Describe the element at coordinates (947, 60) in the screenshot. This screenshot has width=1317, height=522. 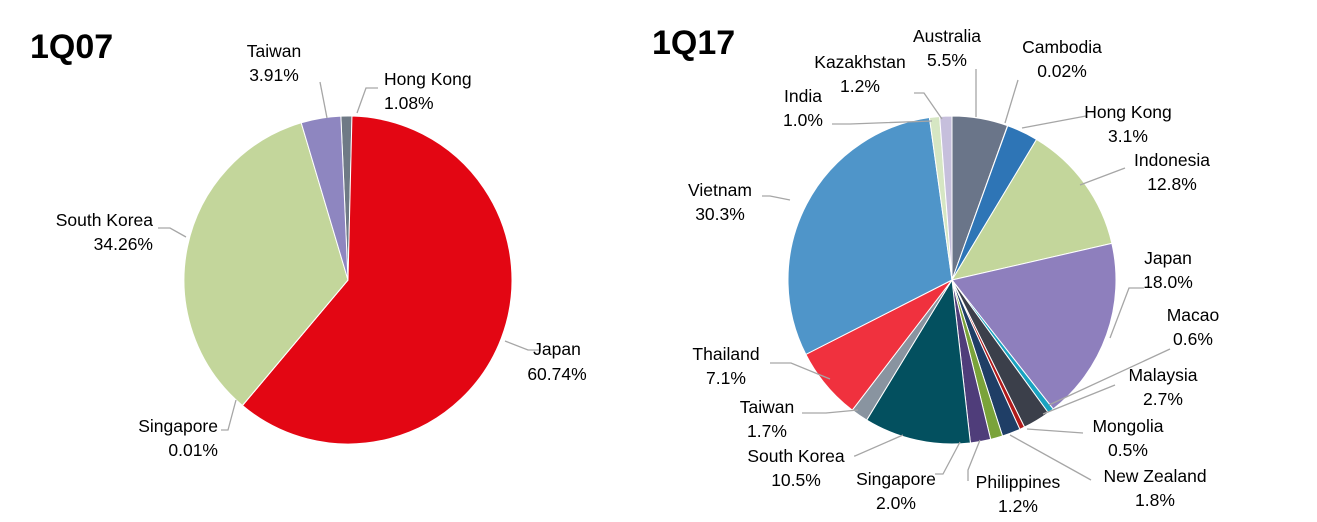
I see `slice-value-australia: 5.5%` at that location.